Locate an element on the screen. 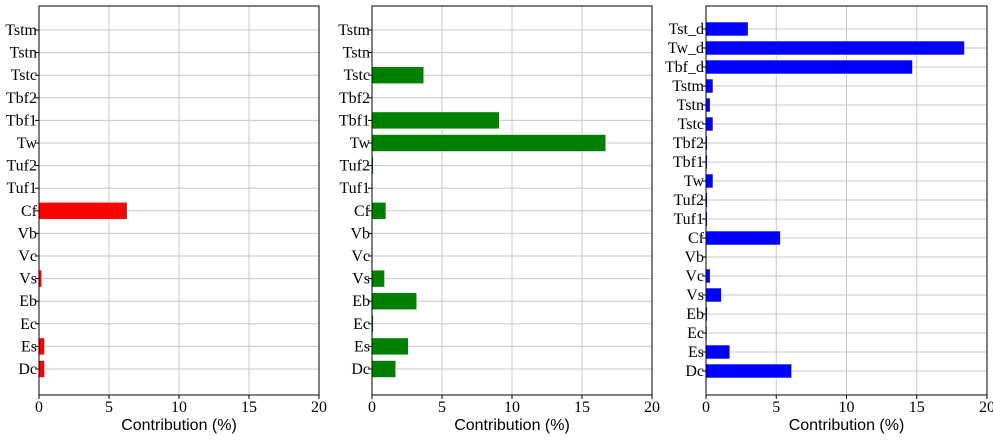 The width and height of the screenshot is (993, 441). panel-2-ytick-label-tstn: Tstn is located at coordinates (356, 53).